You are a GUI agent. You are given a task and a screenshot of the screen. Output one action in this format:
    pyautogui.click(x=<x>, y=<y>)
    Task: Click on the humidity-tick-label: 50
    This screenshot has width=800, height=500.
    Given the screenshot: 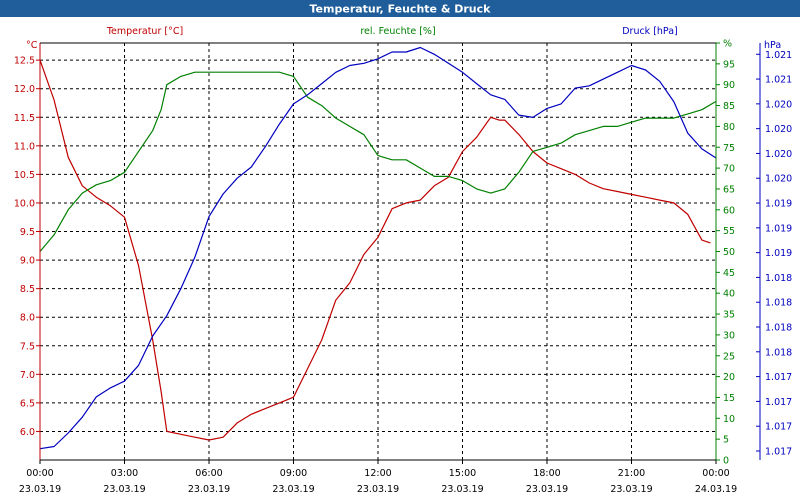 What is the action you would take?
    pyautogui.click(x=729, y=252)
    